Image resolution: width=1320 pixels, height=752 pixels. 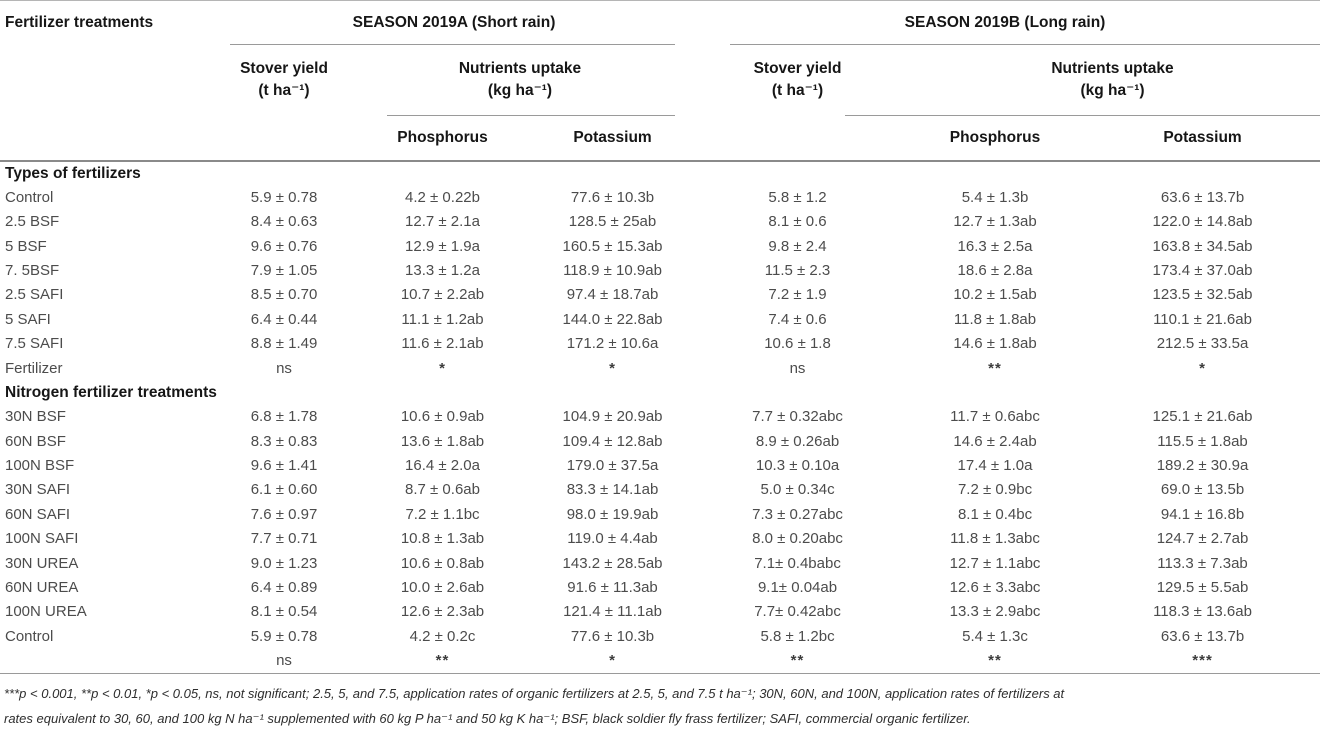 What do you see at coordinates (660, 173) in the screenshot?
I see `section-header-row: Types of fertilizers` at bounding box center [660, 173].